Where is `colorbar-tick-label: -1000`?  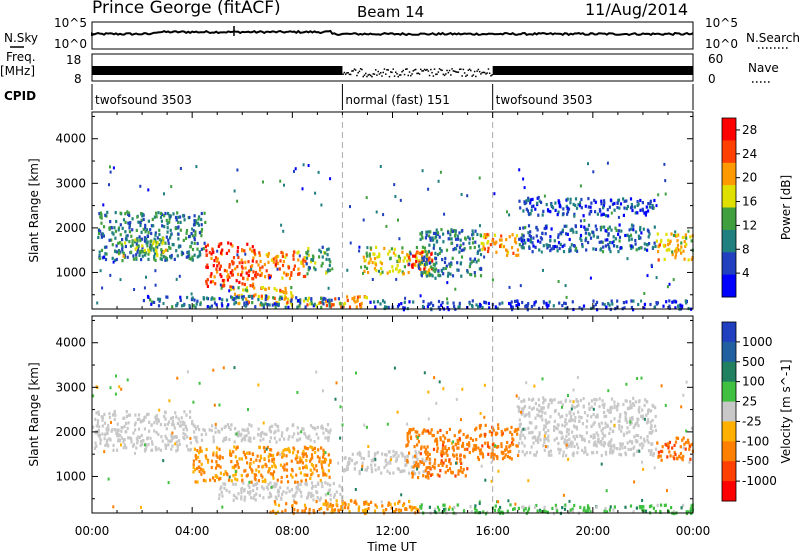 colorbar-tick-label: -1000 is located at coordinates (759, 481).